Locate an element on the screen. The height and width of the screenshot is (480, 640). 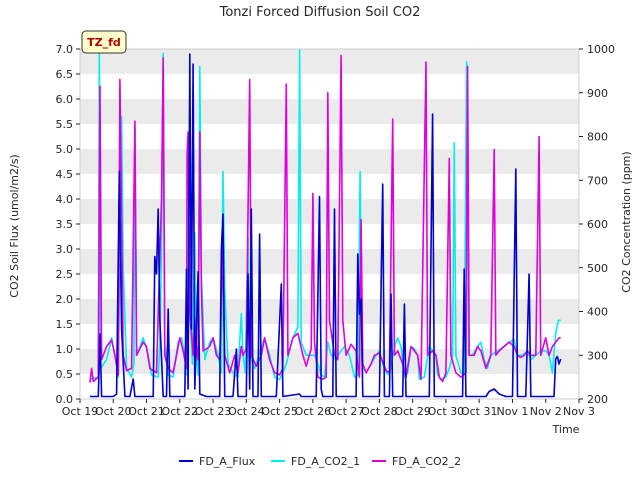
y-left-tick-label: 2.5 is located at coordinates (65, 274).